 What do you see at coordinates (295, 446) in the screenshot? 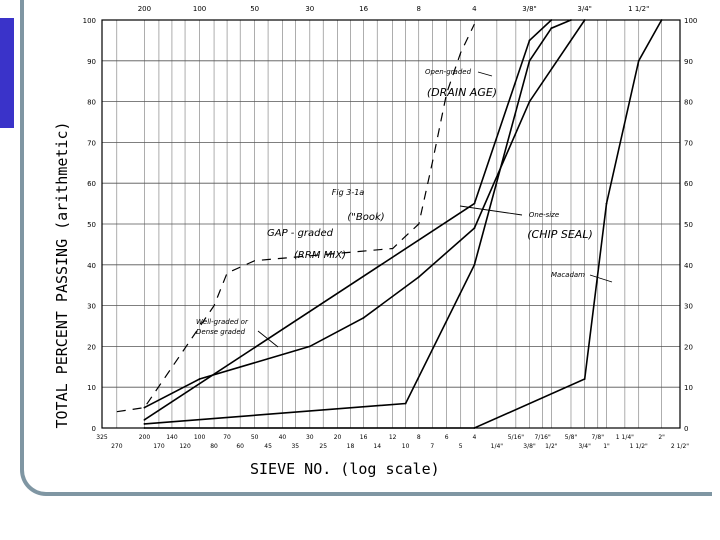
I see `x-tick-label: 35` at bounding box center [295, 446].